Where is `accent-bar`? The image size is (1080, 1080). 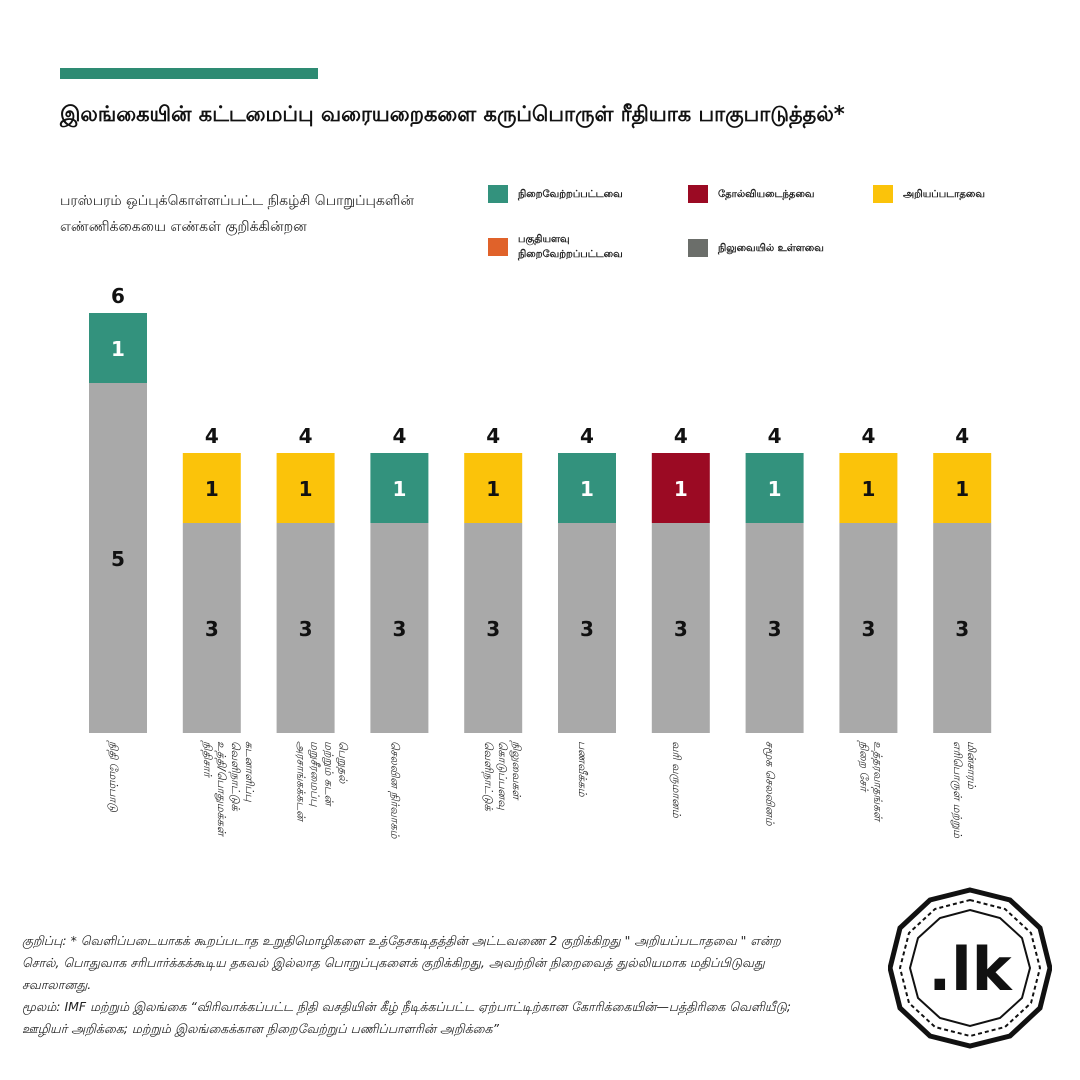 accent-bar is located at coordinates (189, 73).